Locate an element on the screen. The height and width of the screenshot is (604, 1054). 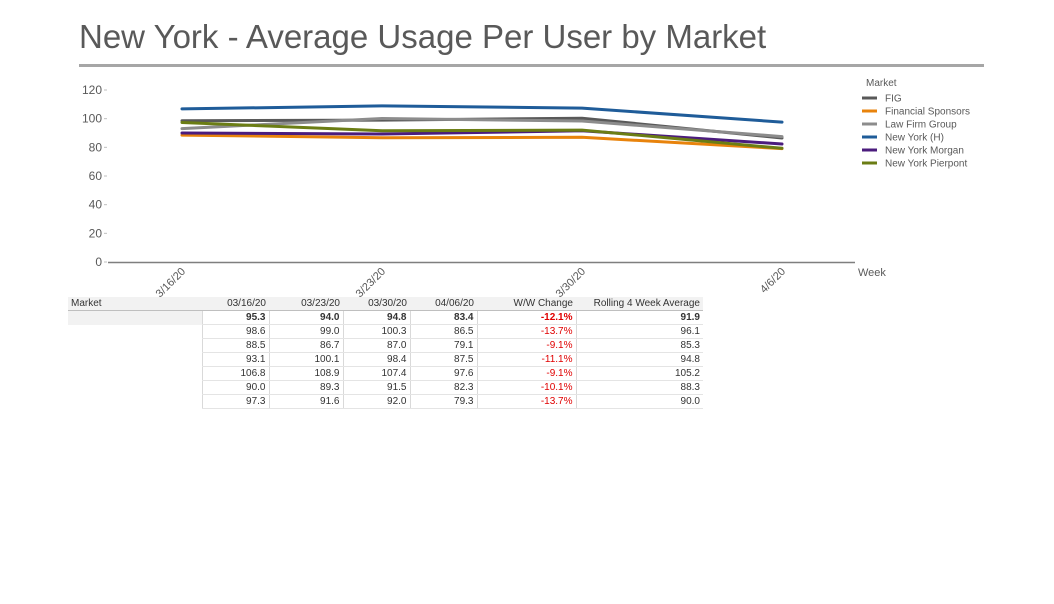
value-cell: 82.3 is located at coordinates (443, 387).